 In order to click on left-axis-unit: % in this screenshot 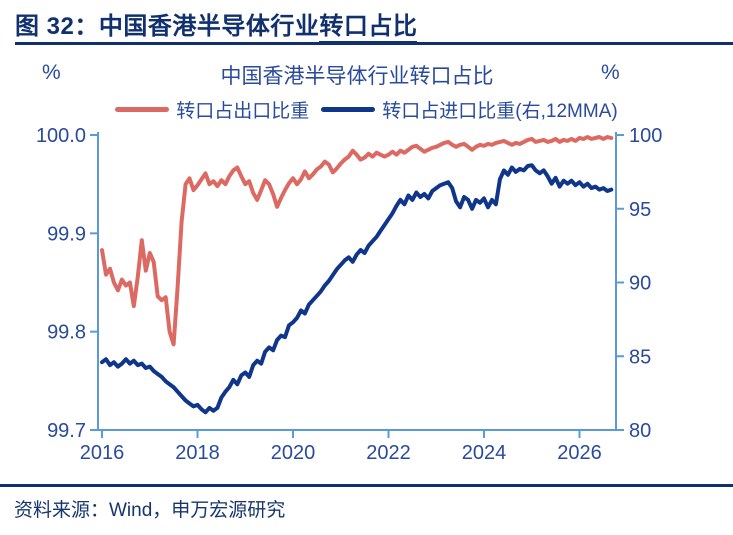, I will do `click(51, 72)`.